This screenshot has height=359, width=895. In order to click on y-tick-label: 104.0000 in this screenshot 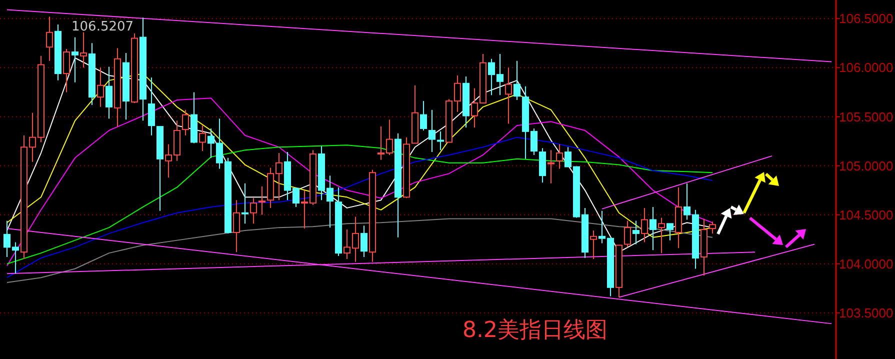, I will do `click(866, 264)`.